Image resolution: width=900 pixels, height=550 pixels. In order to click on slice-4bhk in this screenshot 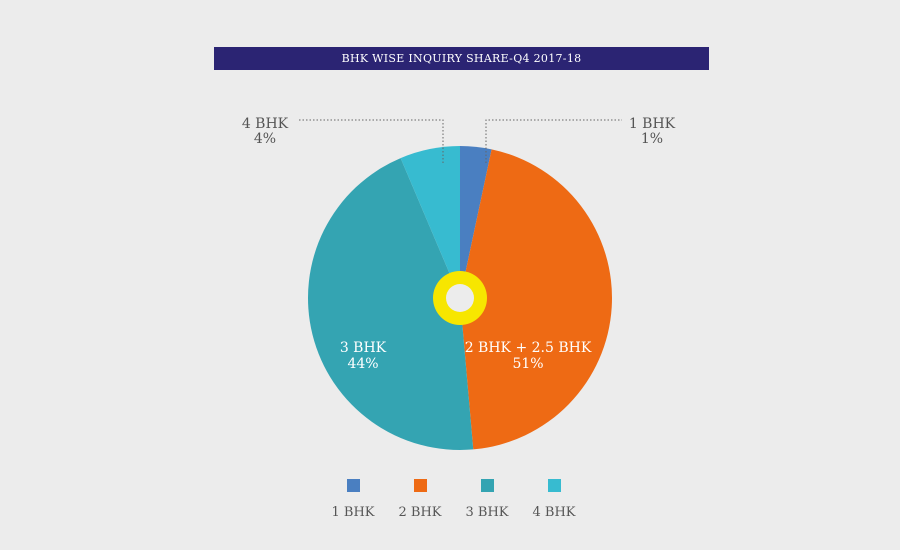, I will do `click(430, 222)`.